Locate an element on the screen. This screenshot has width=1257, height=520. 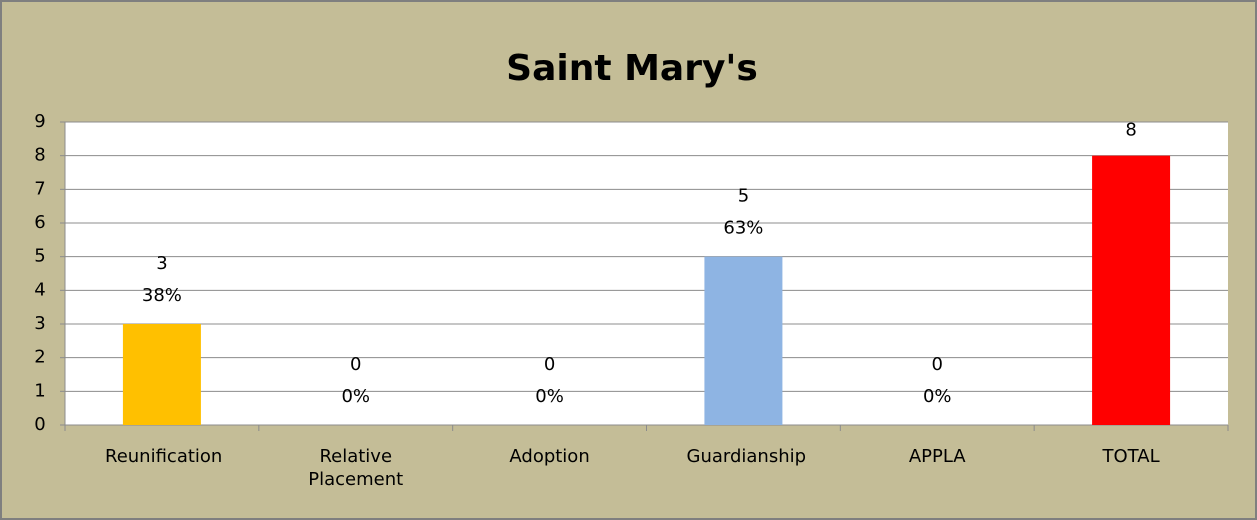
x-tick-label: Reunification is located at coordinates (164, 456).